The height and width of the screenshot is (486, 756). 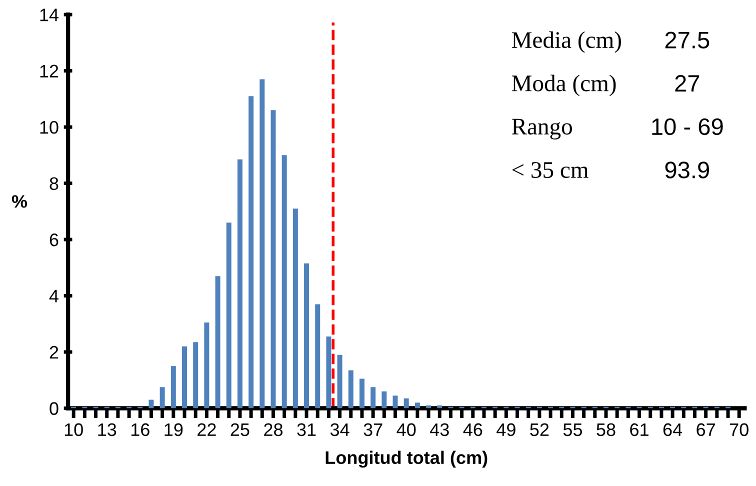 What do you see at coordinates (240, 429) in the screenshot?
I see `x-tick-label: 25` at bounding box center [240, 429].